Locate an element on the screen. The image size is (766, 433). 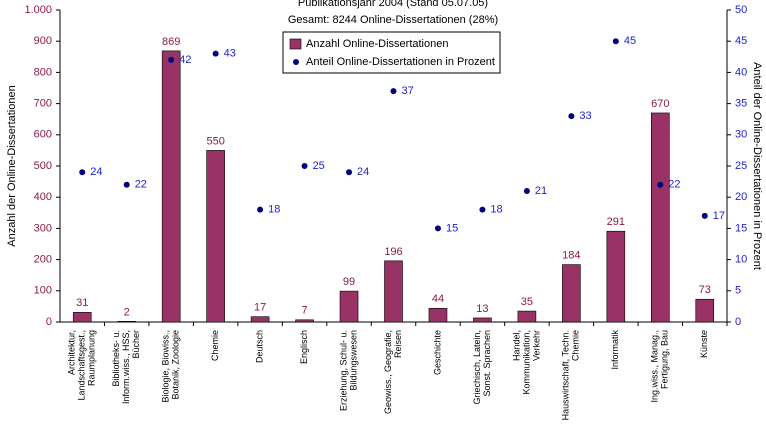
x-tick-label: Biologie, Biowiss., is located at coordinates (166, 366).